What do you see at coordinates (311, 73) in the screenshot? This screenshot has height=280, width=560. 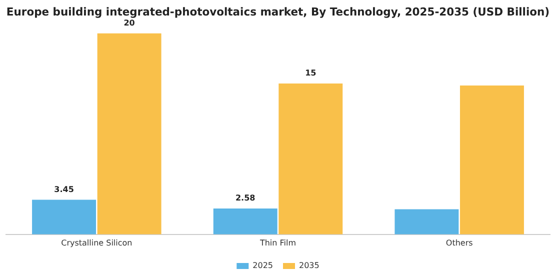 I see `data-label: 15` at bounding box center [311, 73].